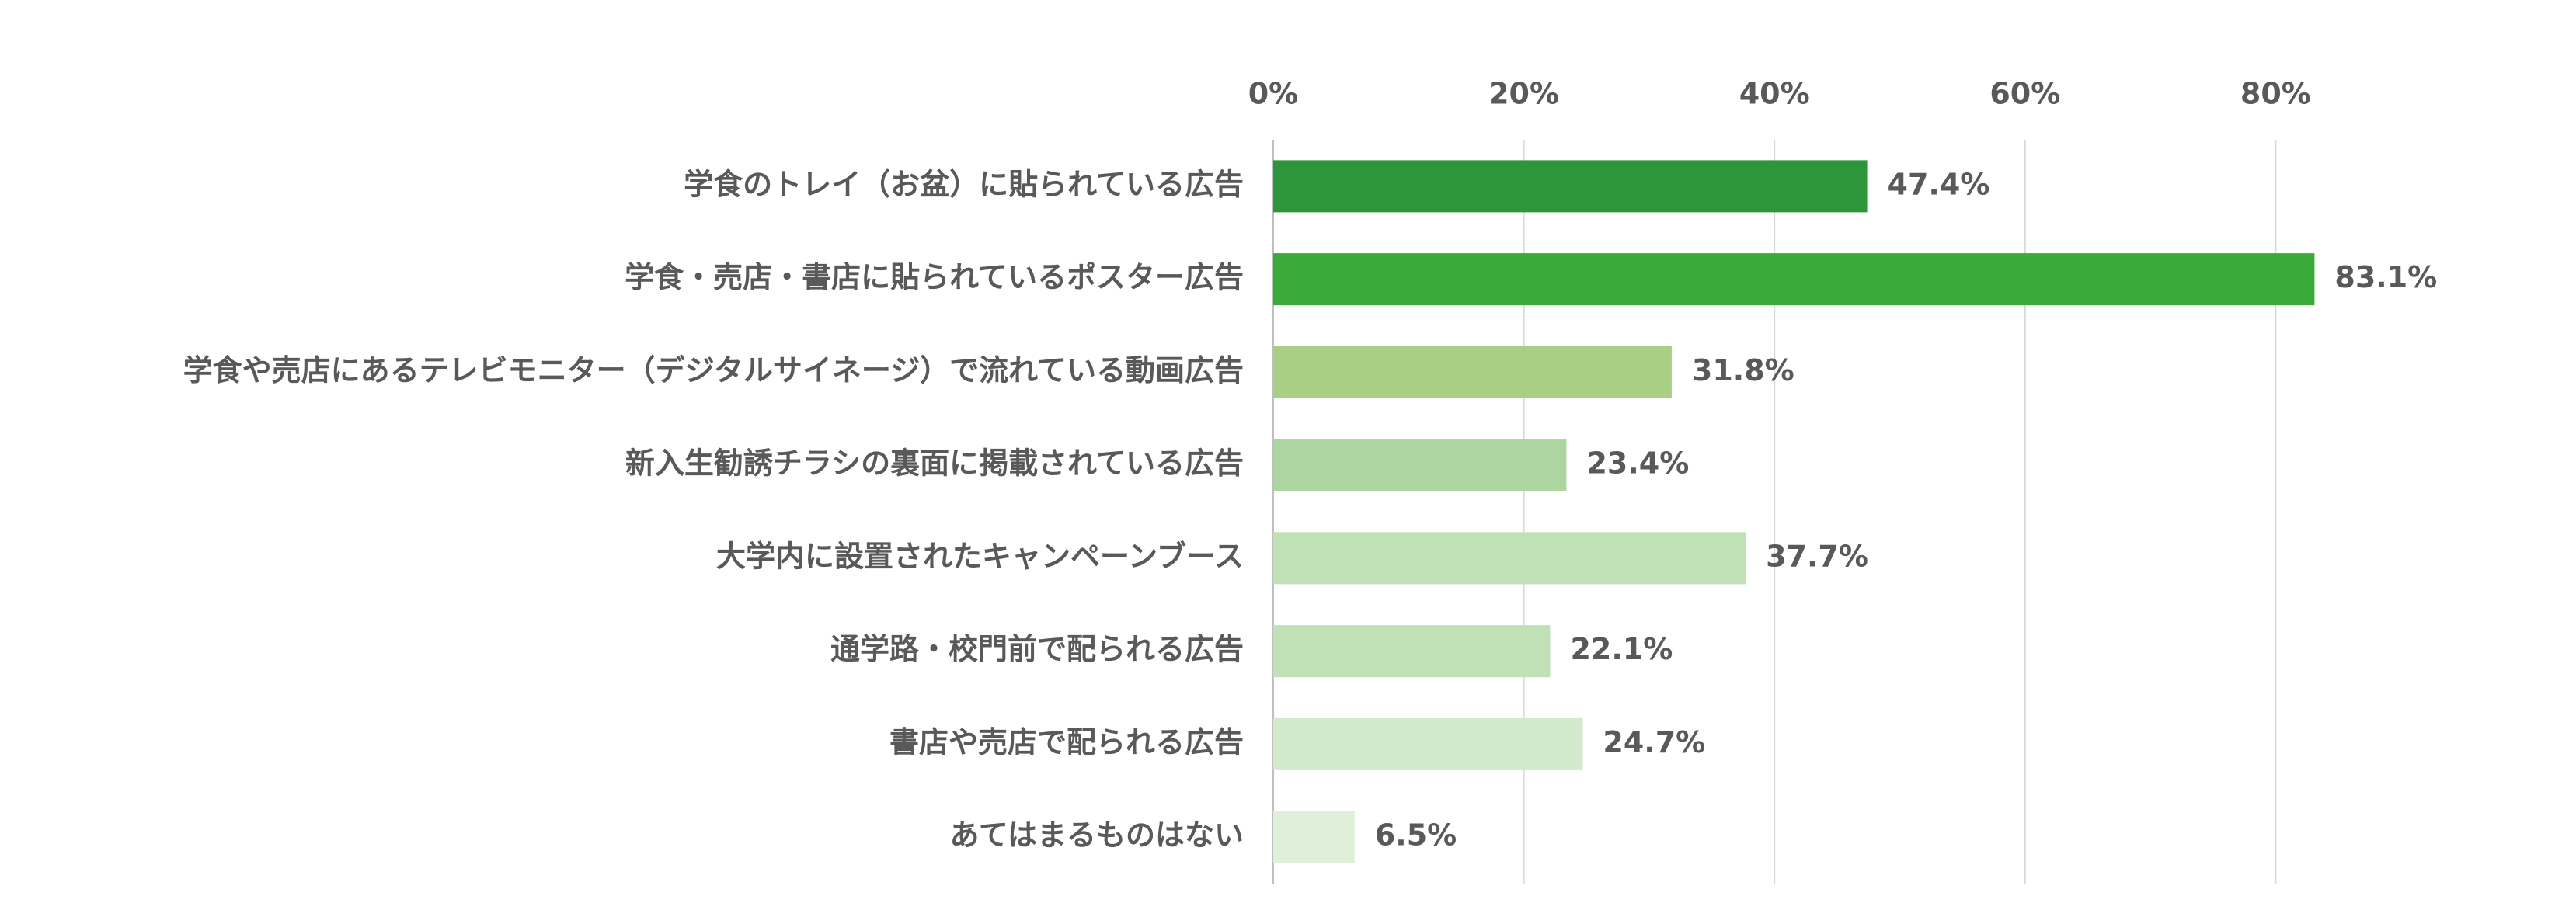 The width and height of the screenshot is (2576, 910). What do you see at coordinates (1939, 184) in the screenshot?
I see `value-label: 47.4%` at bounding box center [1939, 184].